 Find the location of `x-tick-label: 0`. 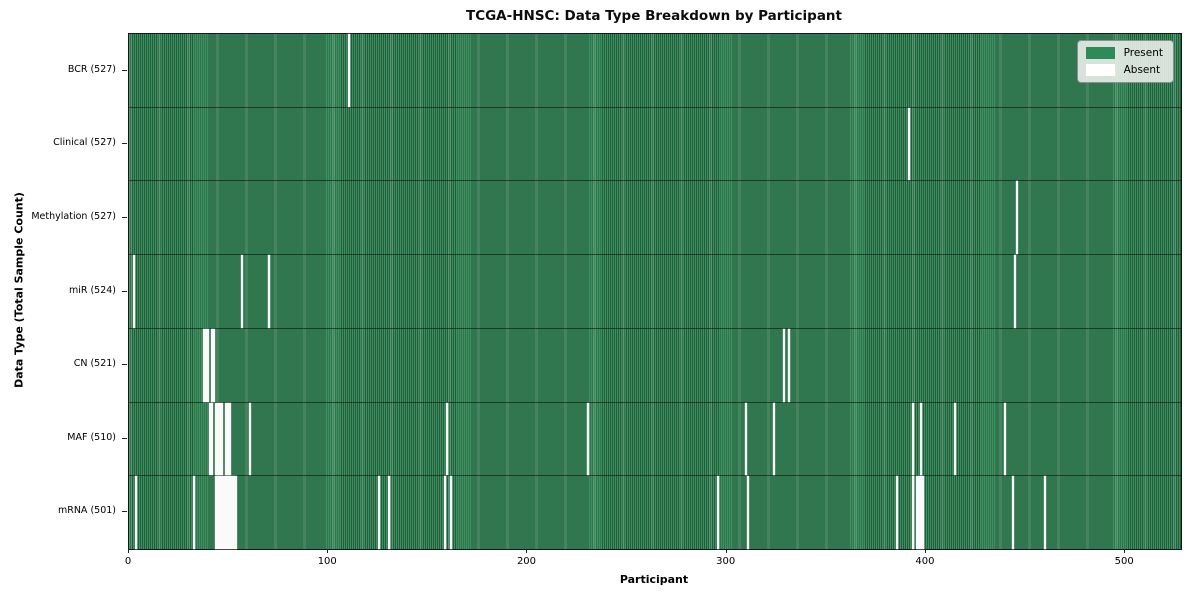

x-tick-label: 0 is located at coordinates (128, 561).